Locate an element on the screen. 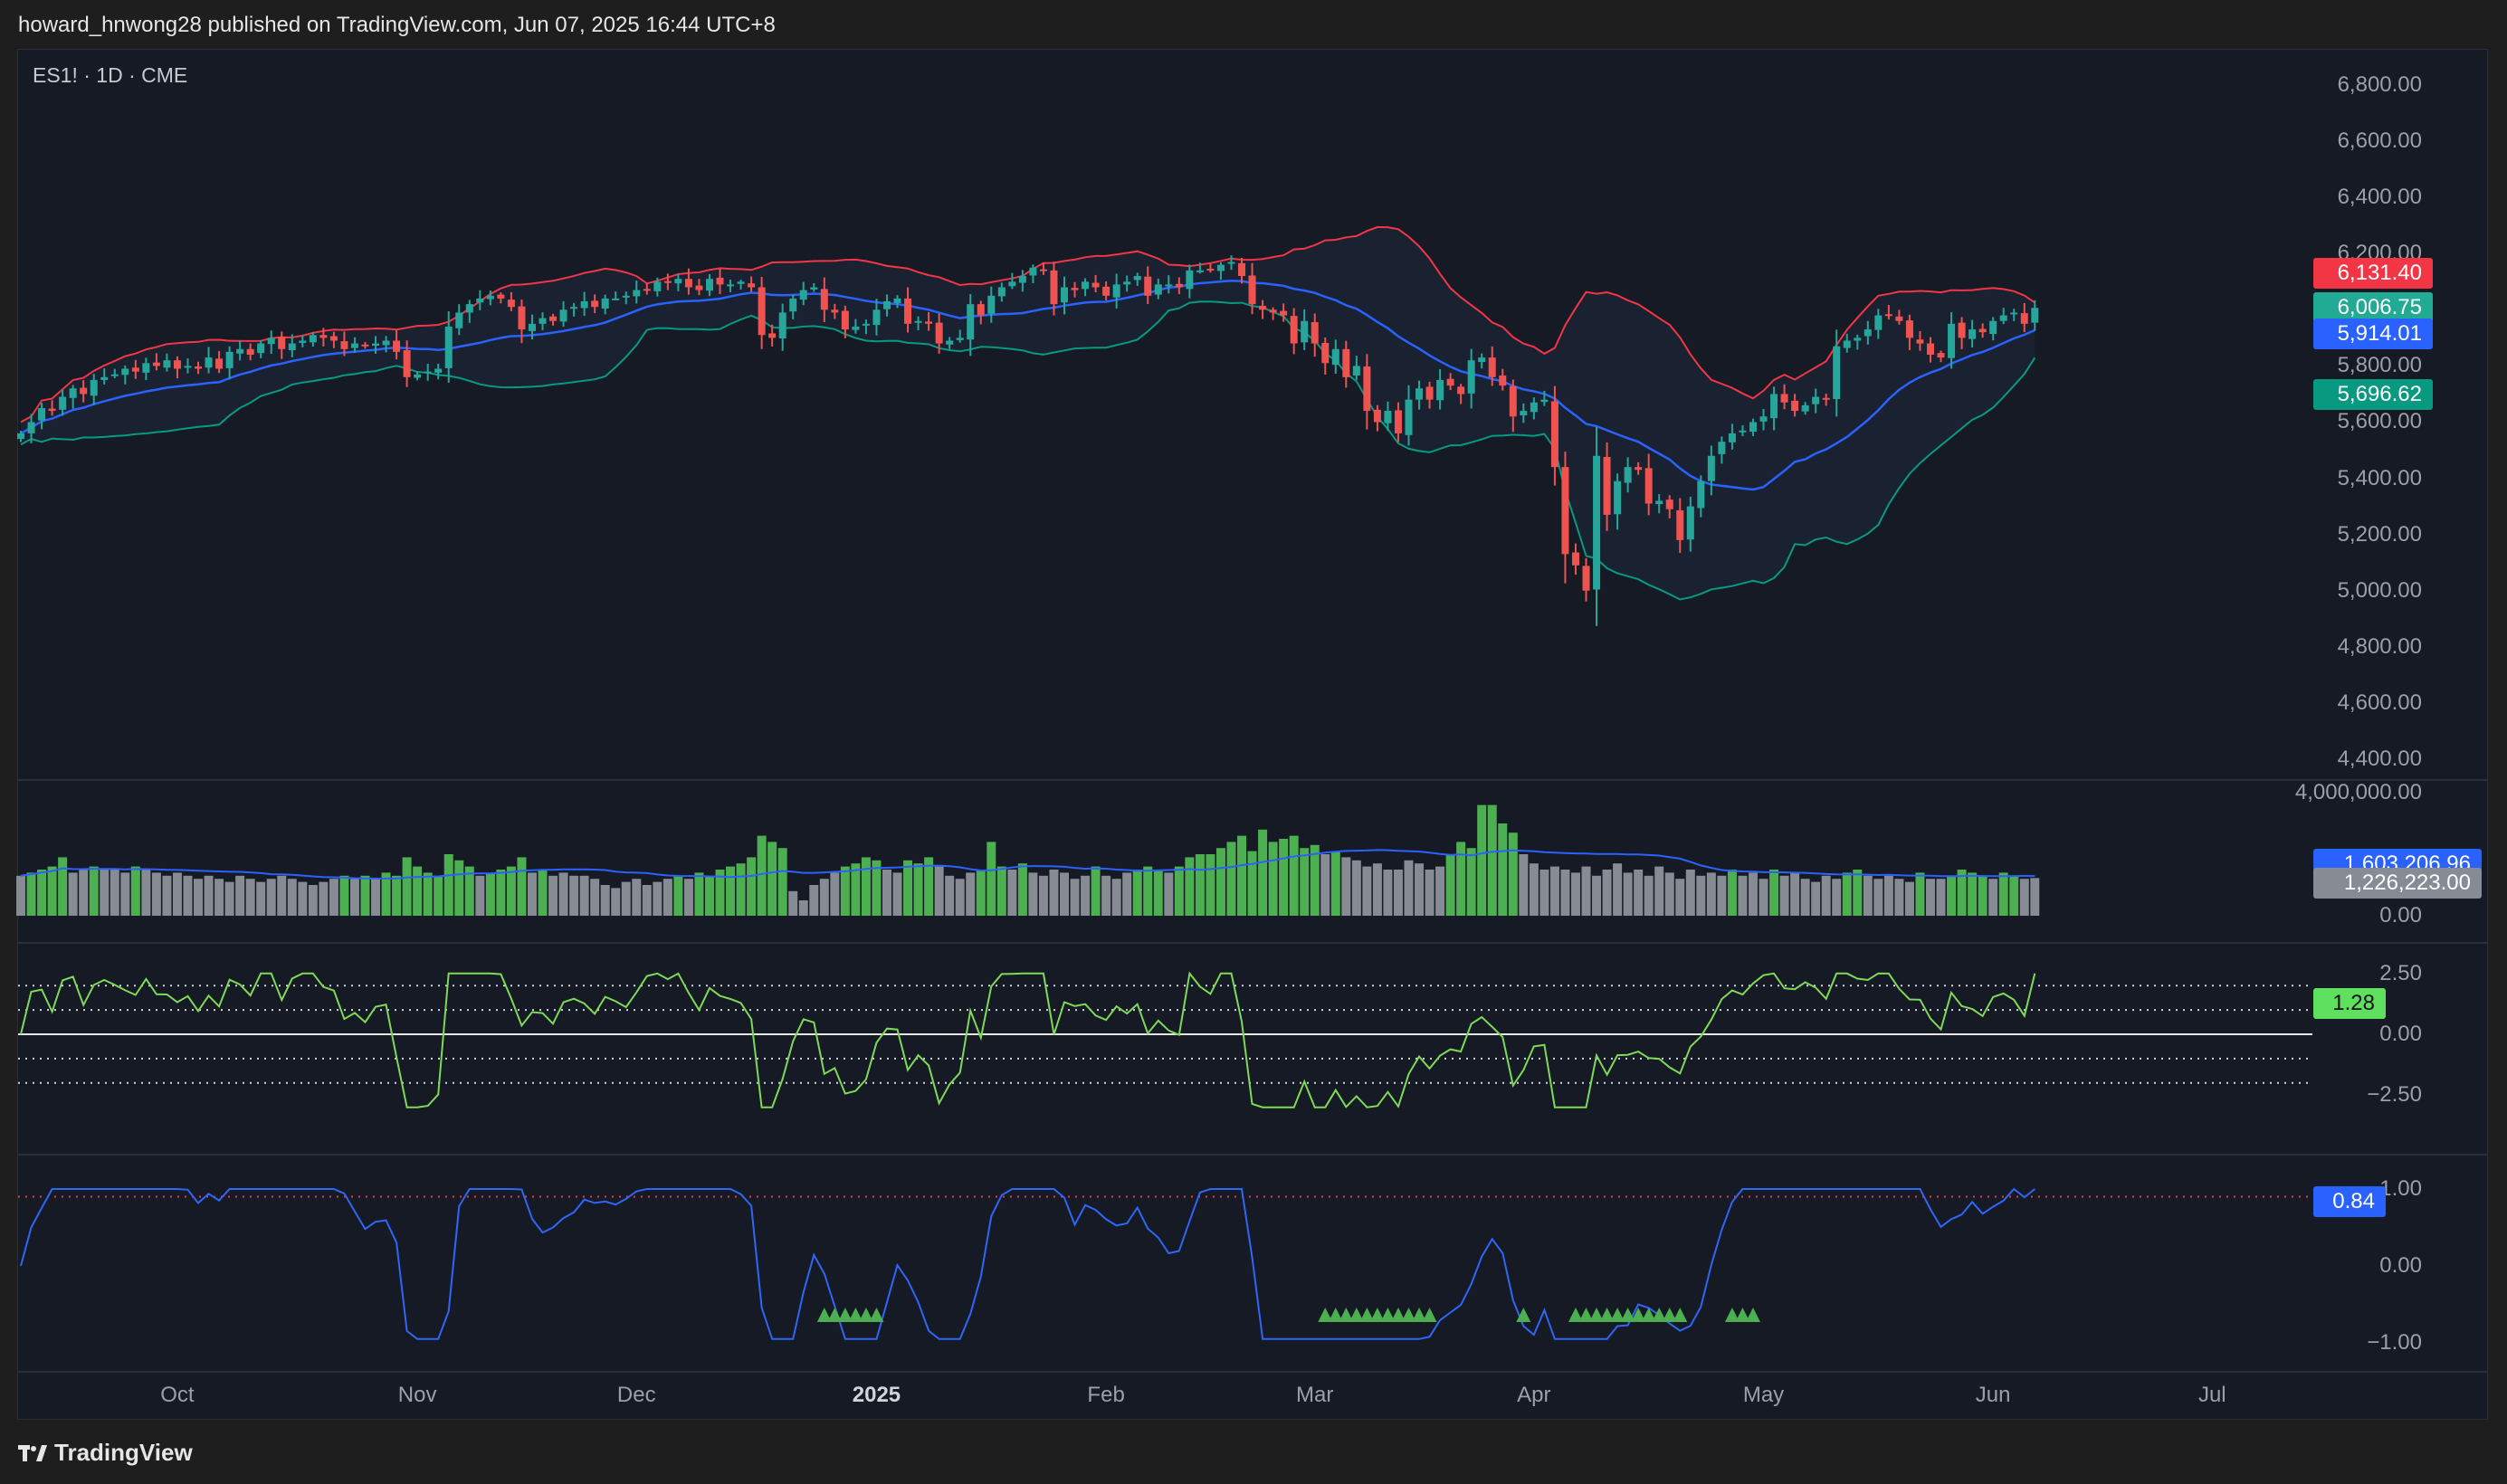 Image resolution: width=2507 pixels, height=1484 pixels. tradingview-brand: TradingView is located at coordinates (106, 1453).